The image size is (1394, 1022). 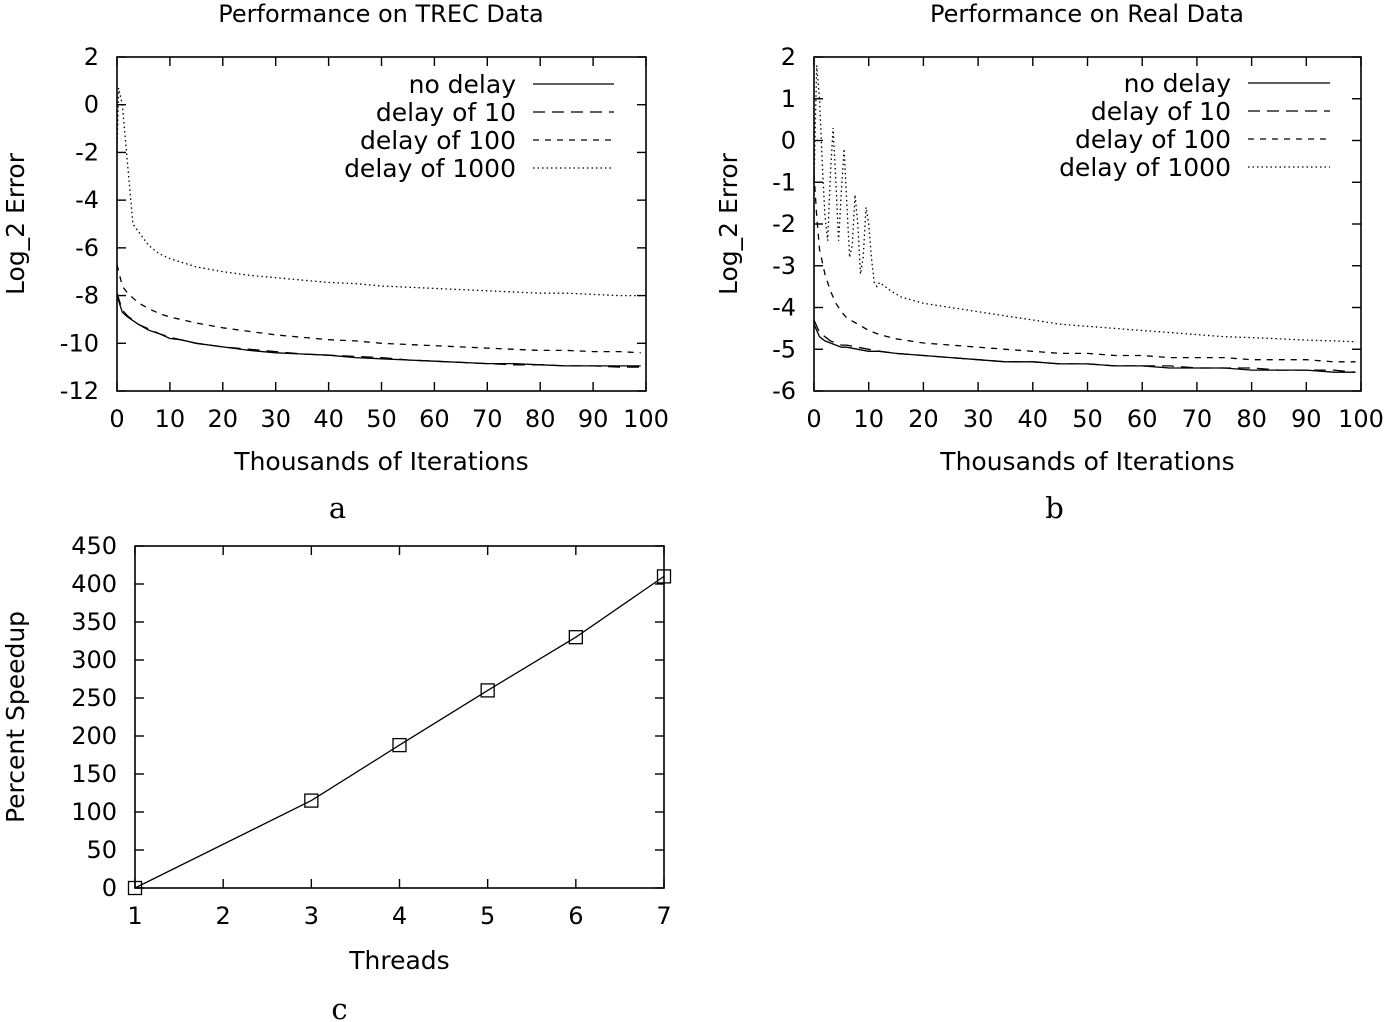 What do you see at coordinates (380, 14) in the screenshot?
I see `chart-title: Performance on TREC Data` at bounding box center [380, 14].